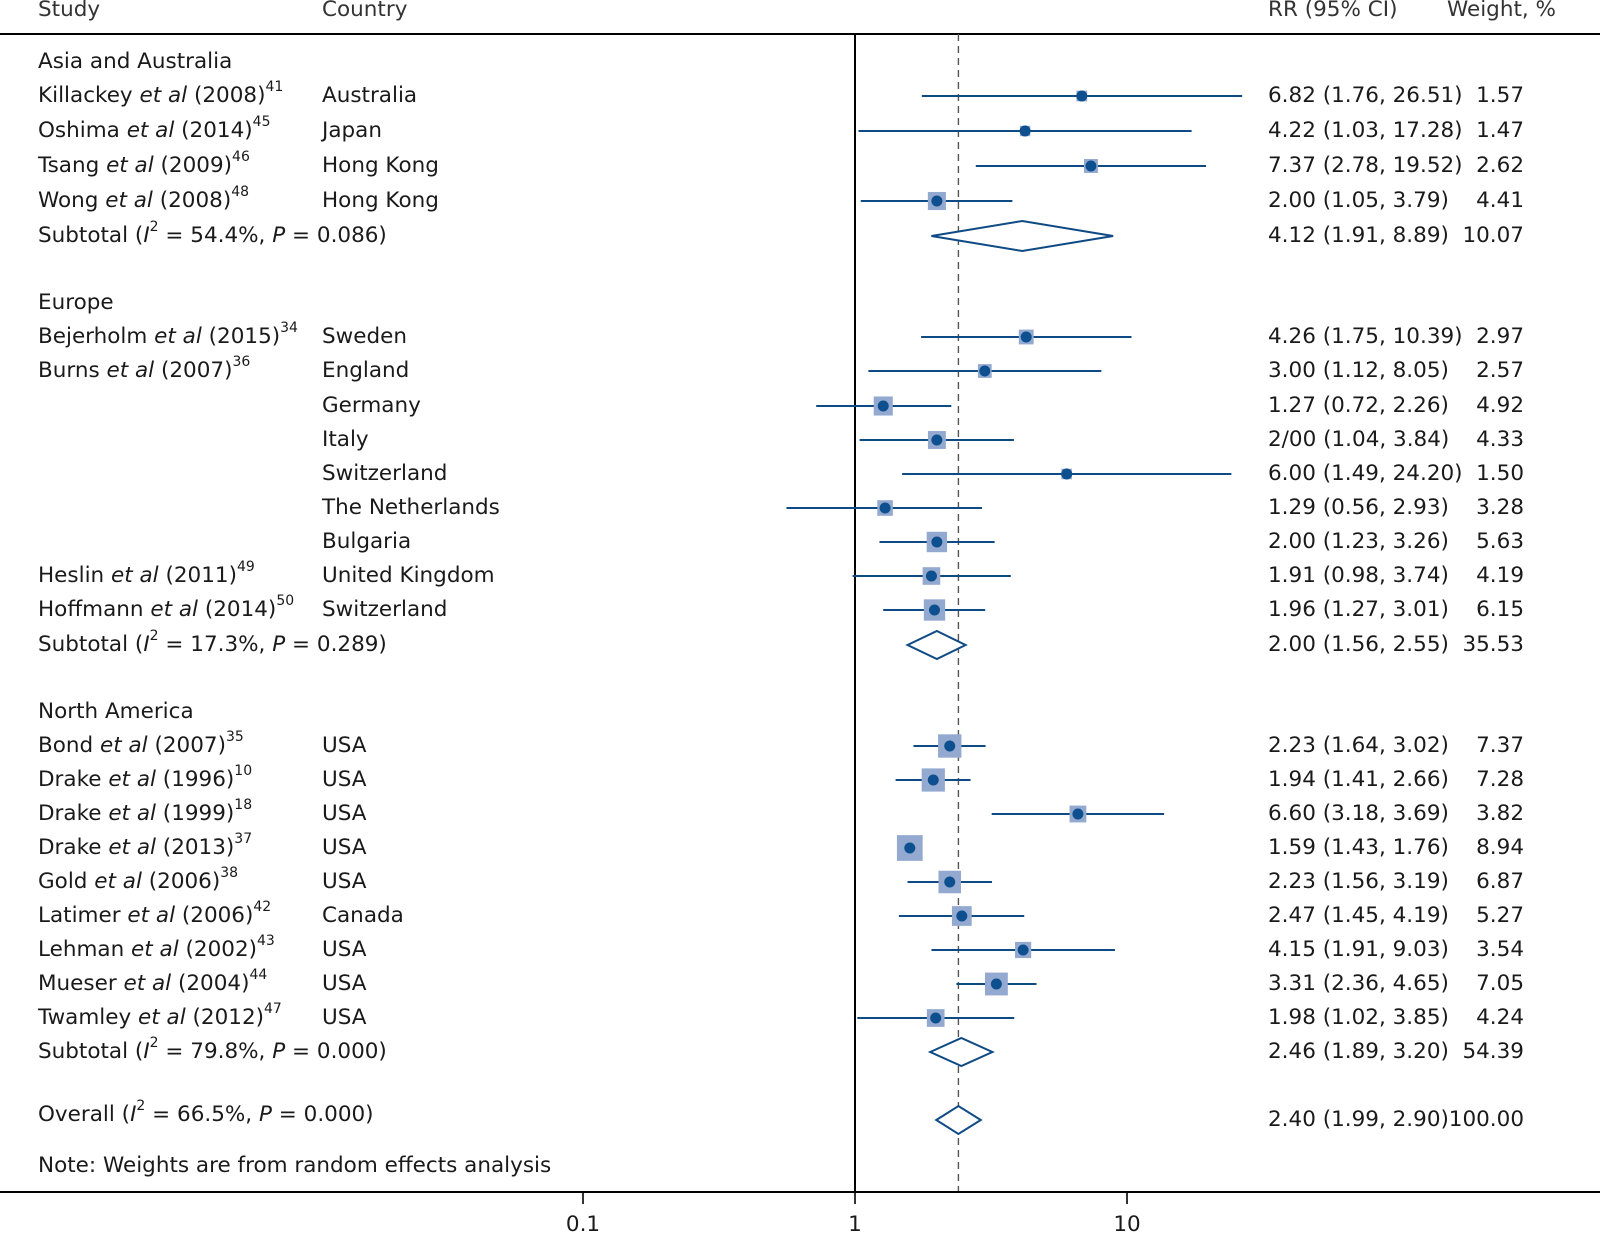 This screenshot has height=1234, width=1600. I want to click on study-label: Bejerholm et al (2015)34, so click(168, 334).